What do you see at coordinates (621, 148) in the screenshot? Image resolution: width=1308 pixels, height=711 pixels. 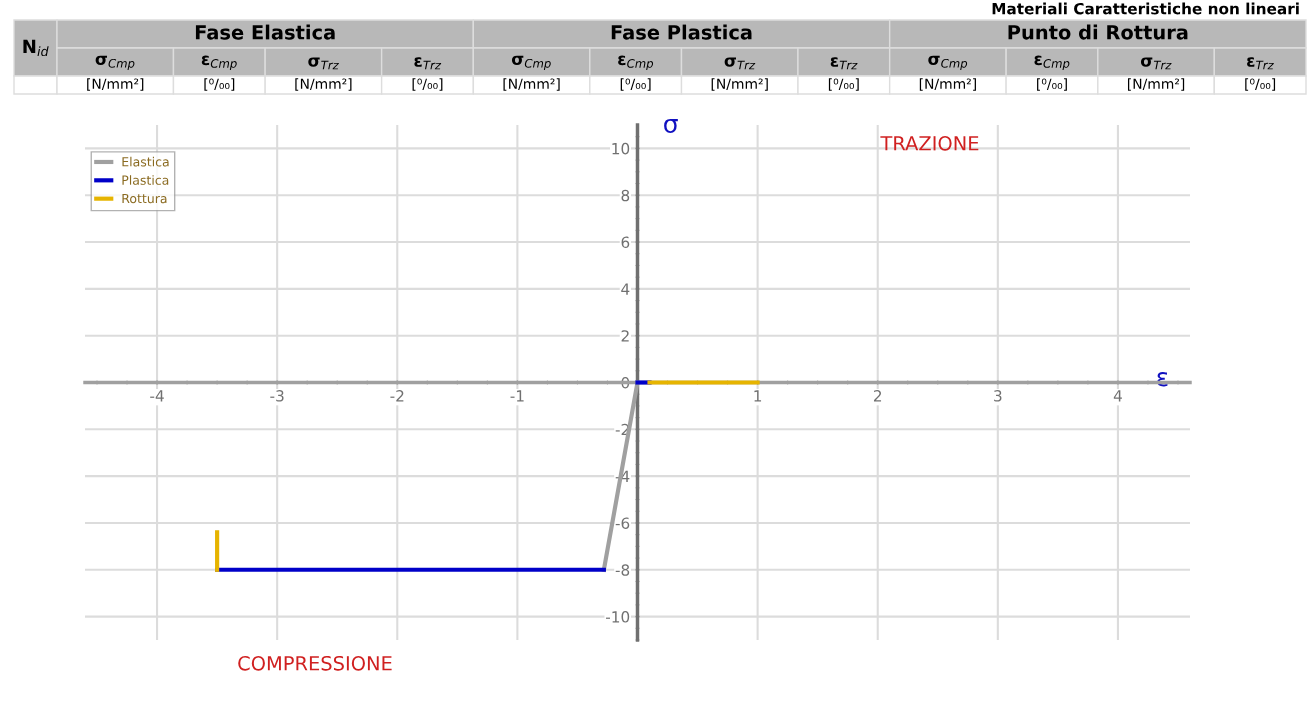 I see `y-tick-label: 10` at bounding box center [621, 148].